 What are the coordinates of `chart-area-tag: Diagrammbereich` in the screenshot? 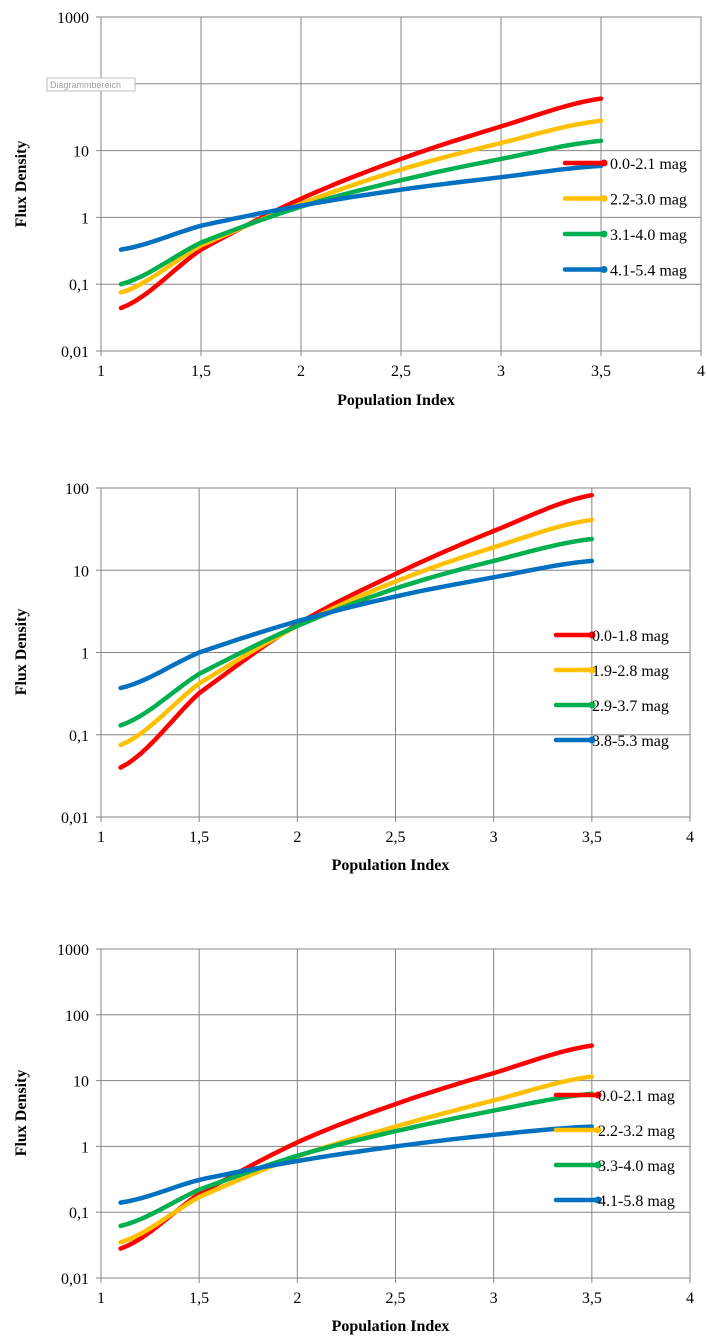 It's located at (91, 84).